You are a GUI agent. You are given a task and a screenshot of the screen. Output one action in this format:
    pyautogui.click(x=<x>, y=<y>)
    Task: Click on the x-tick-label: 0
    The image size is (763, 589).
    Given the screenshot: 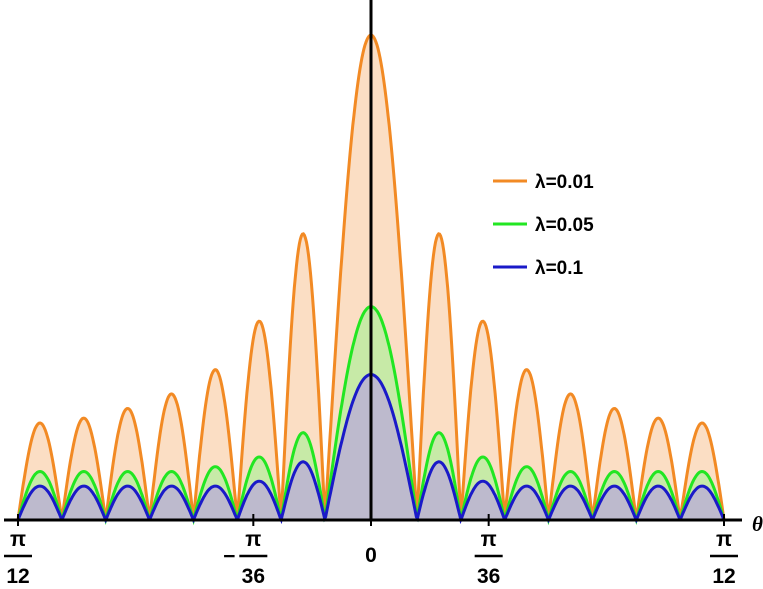 What is the action you would take?
    pyautogui.click(x=371, y=555)
    